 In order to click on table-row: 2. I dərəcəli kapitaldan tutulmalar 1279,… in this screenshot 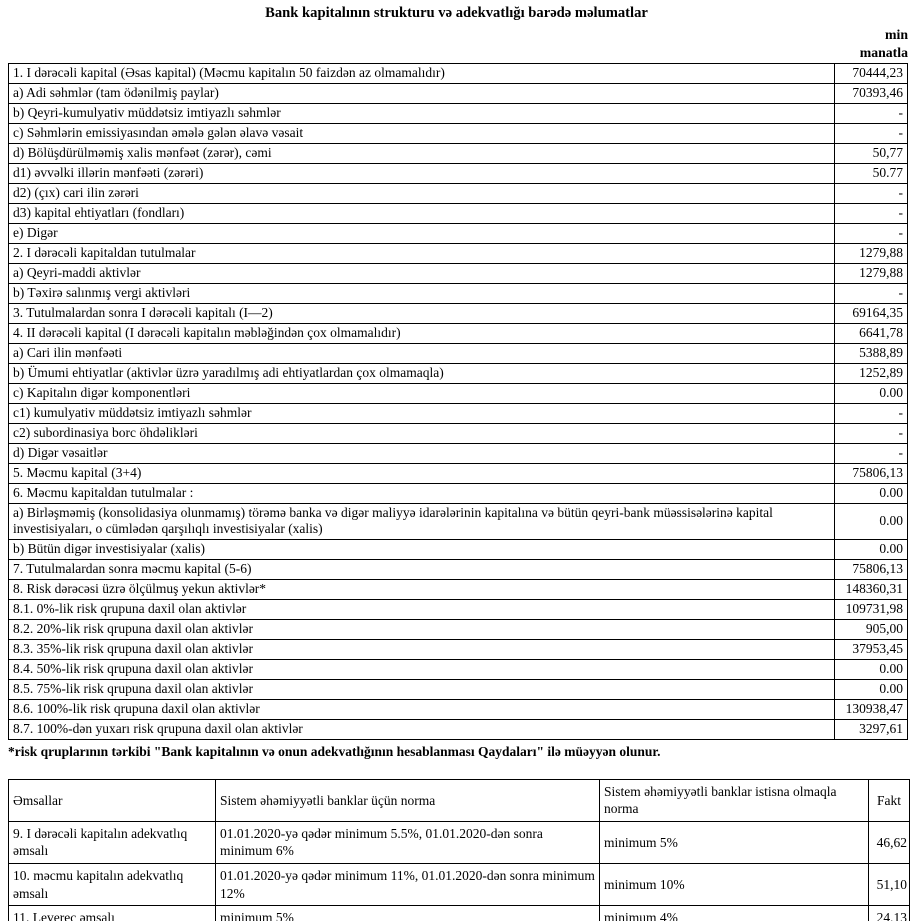, I will do `click(458, 253)`.